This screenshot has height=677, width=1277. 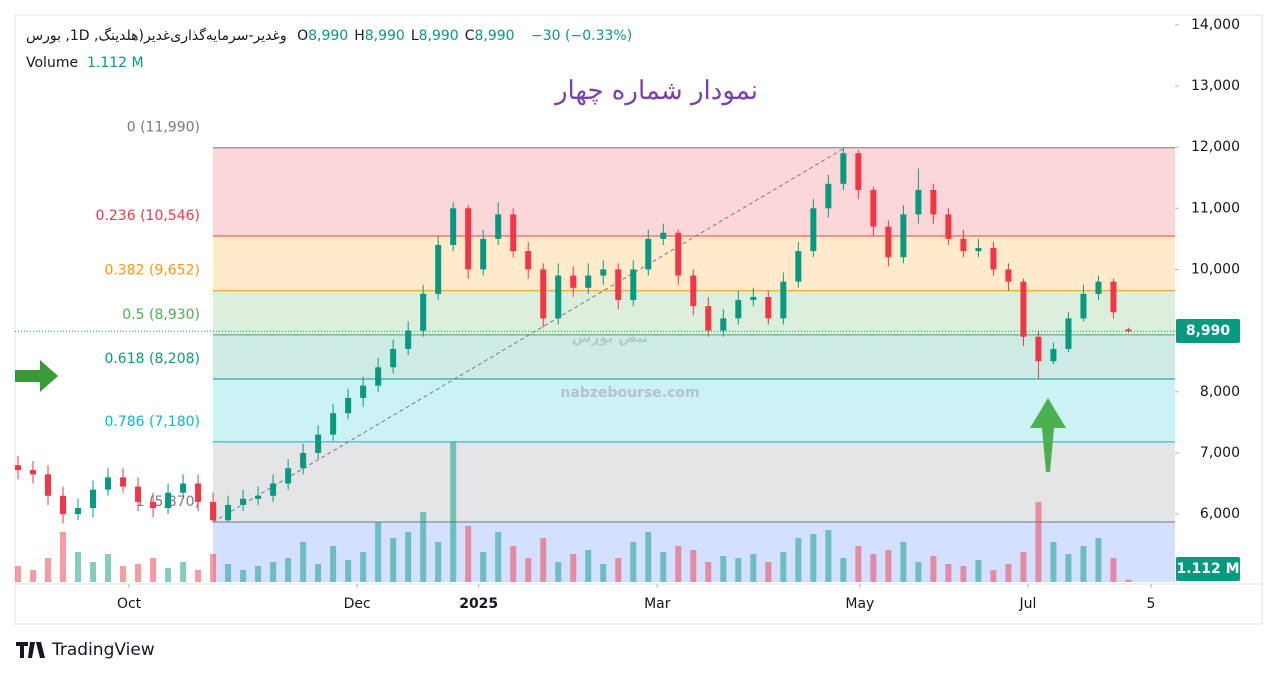 I want to click on ohlc-key: C, so click(x=469, y=36).